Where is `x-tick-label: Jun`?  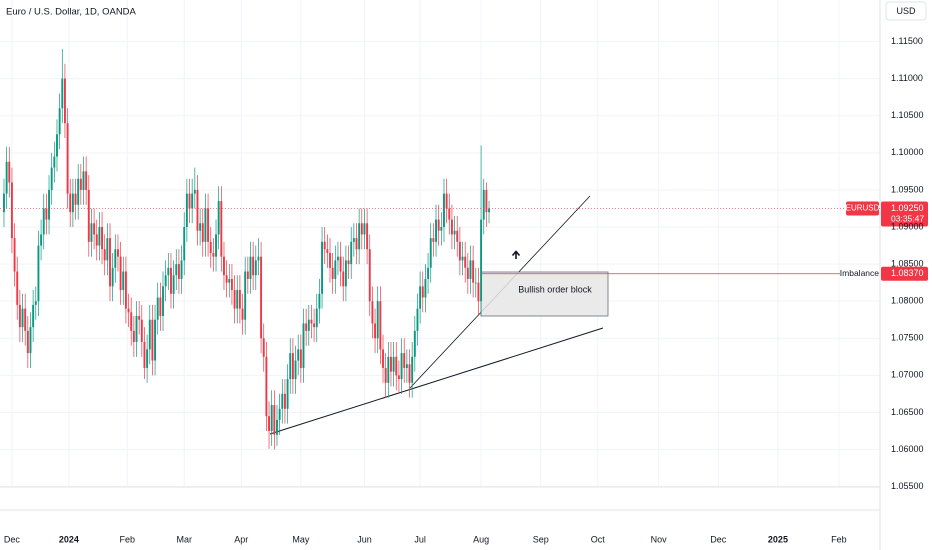 x-tick-label: Jun is located at coordinates (364, 539).